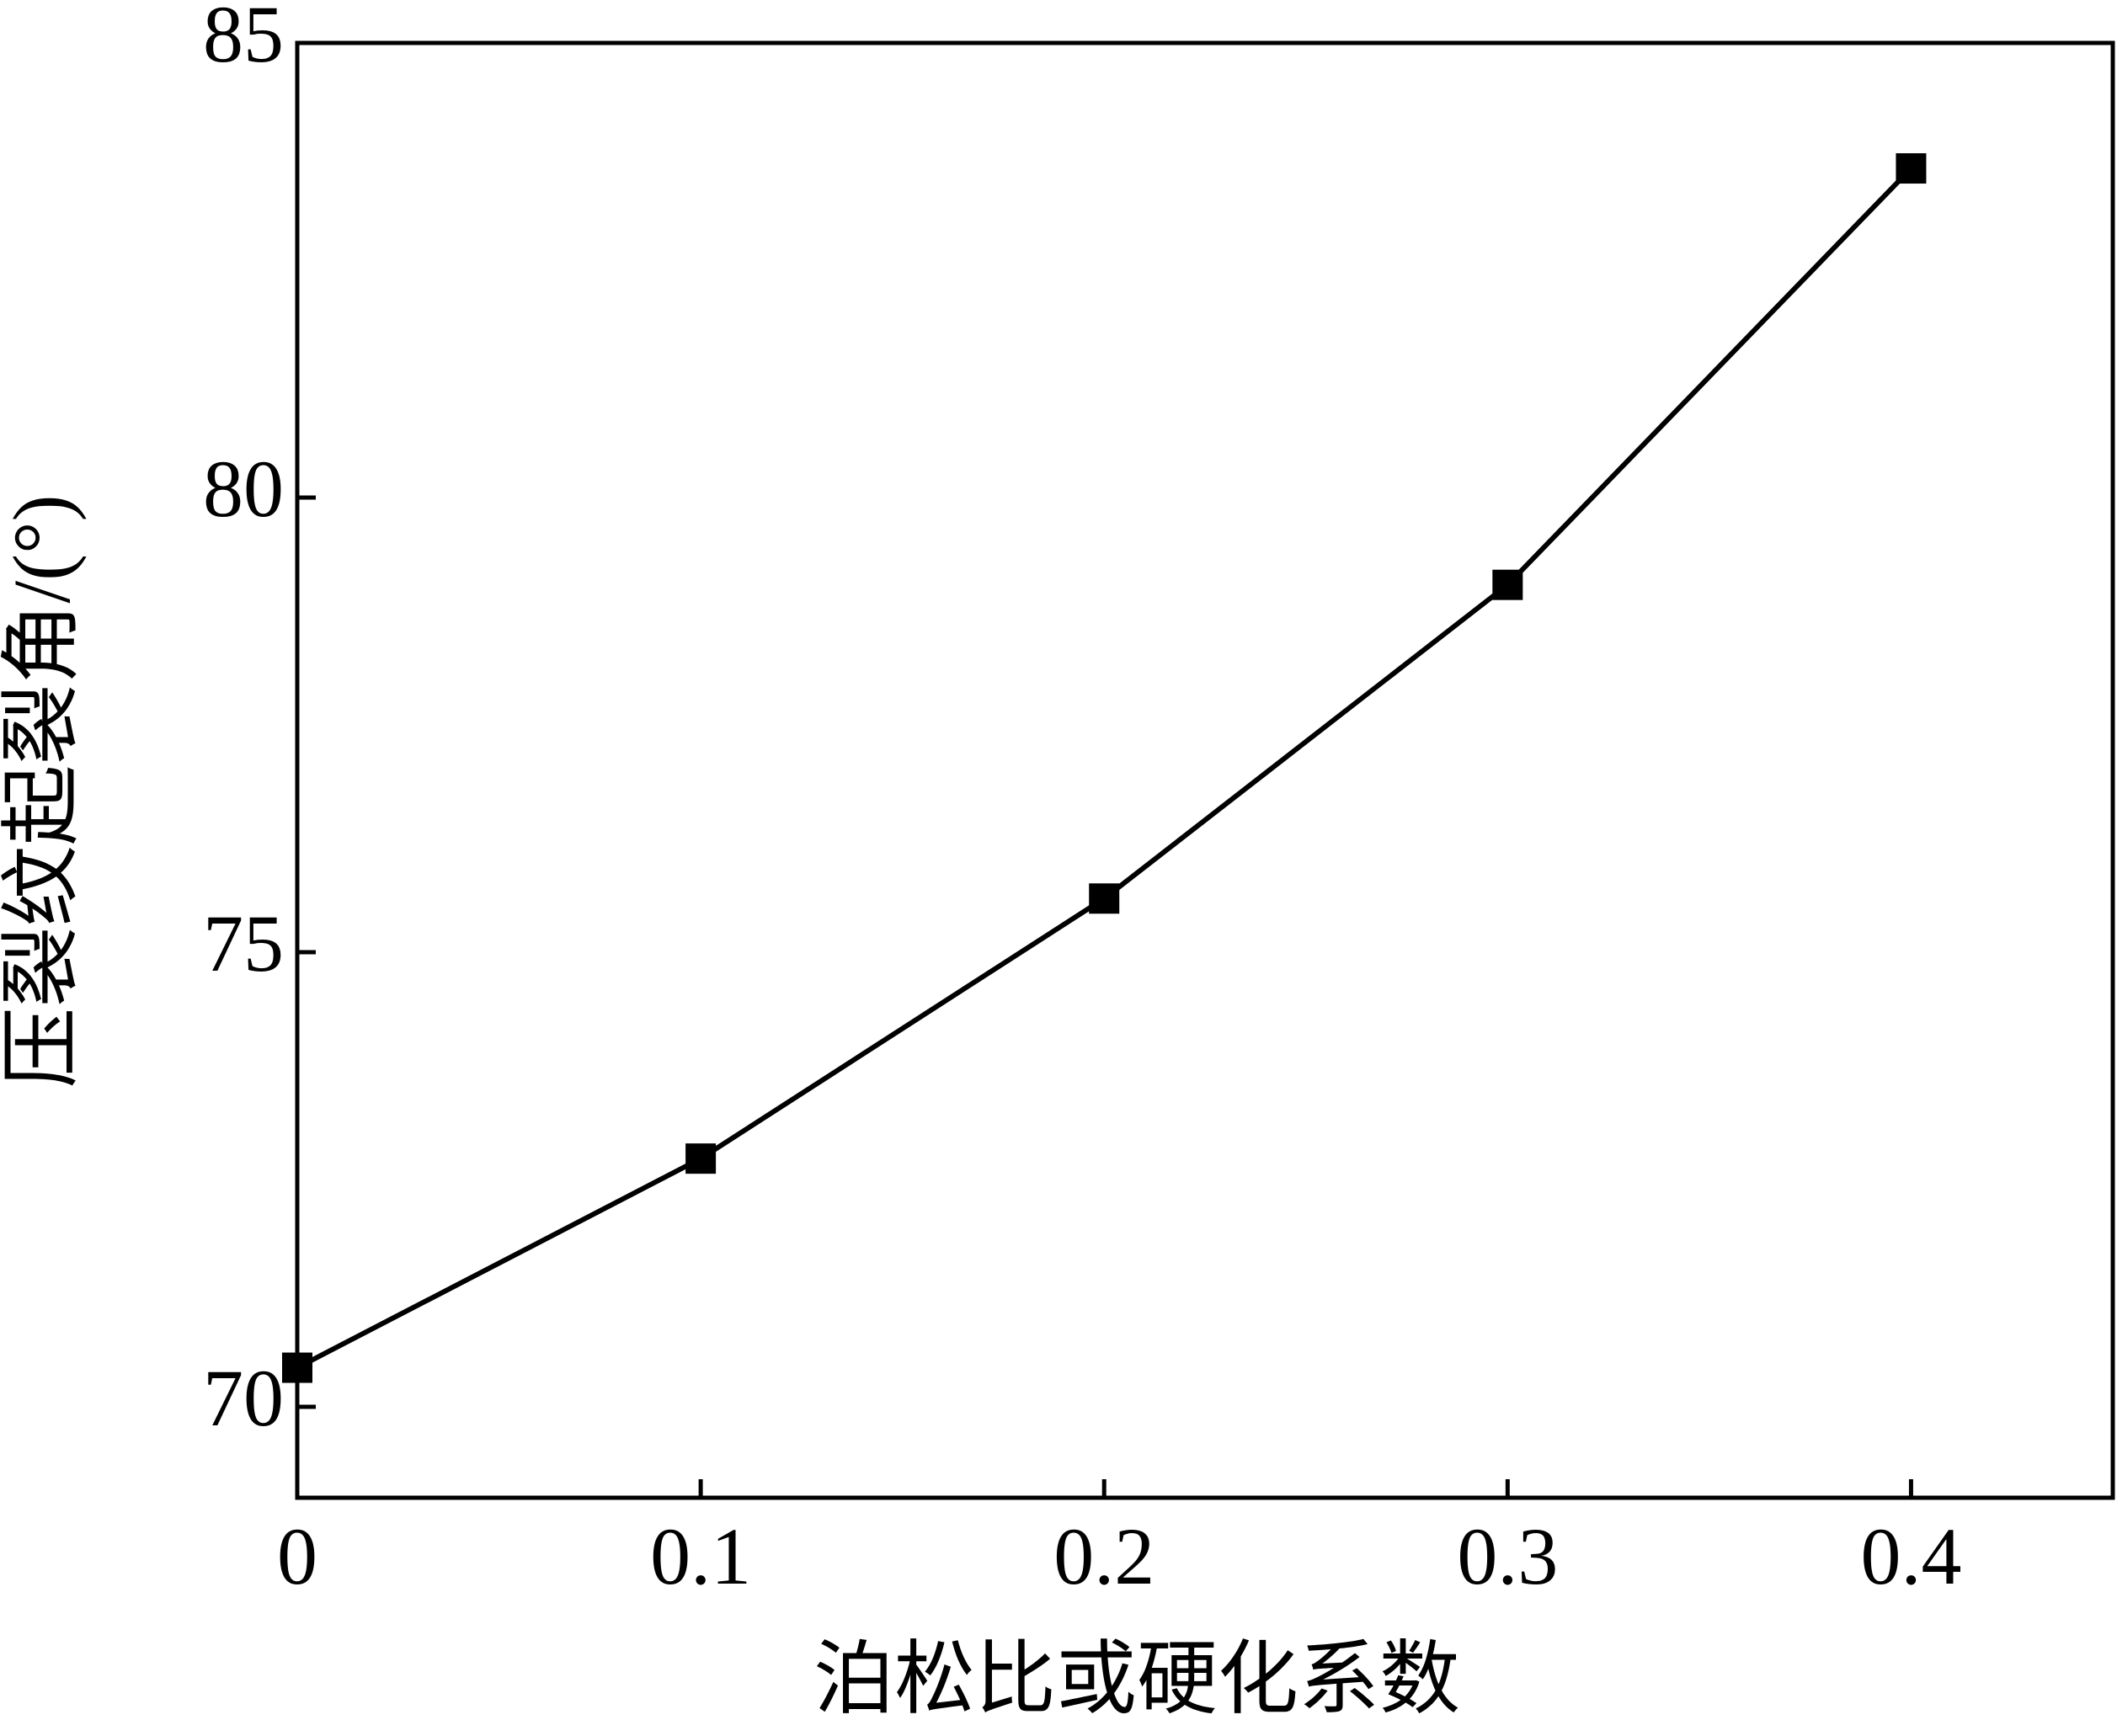  I want to click on x-tick-label: 0.3, so click(1507, 1556).